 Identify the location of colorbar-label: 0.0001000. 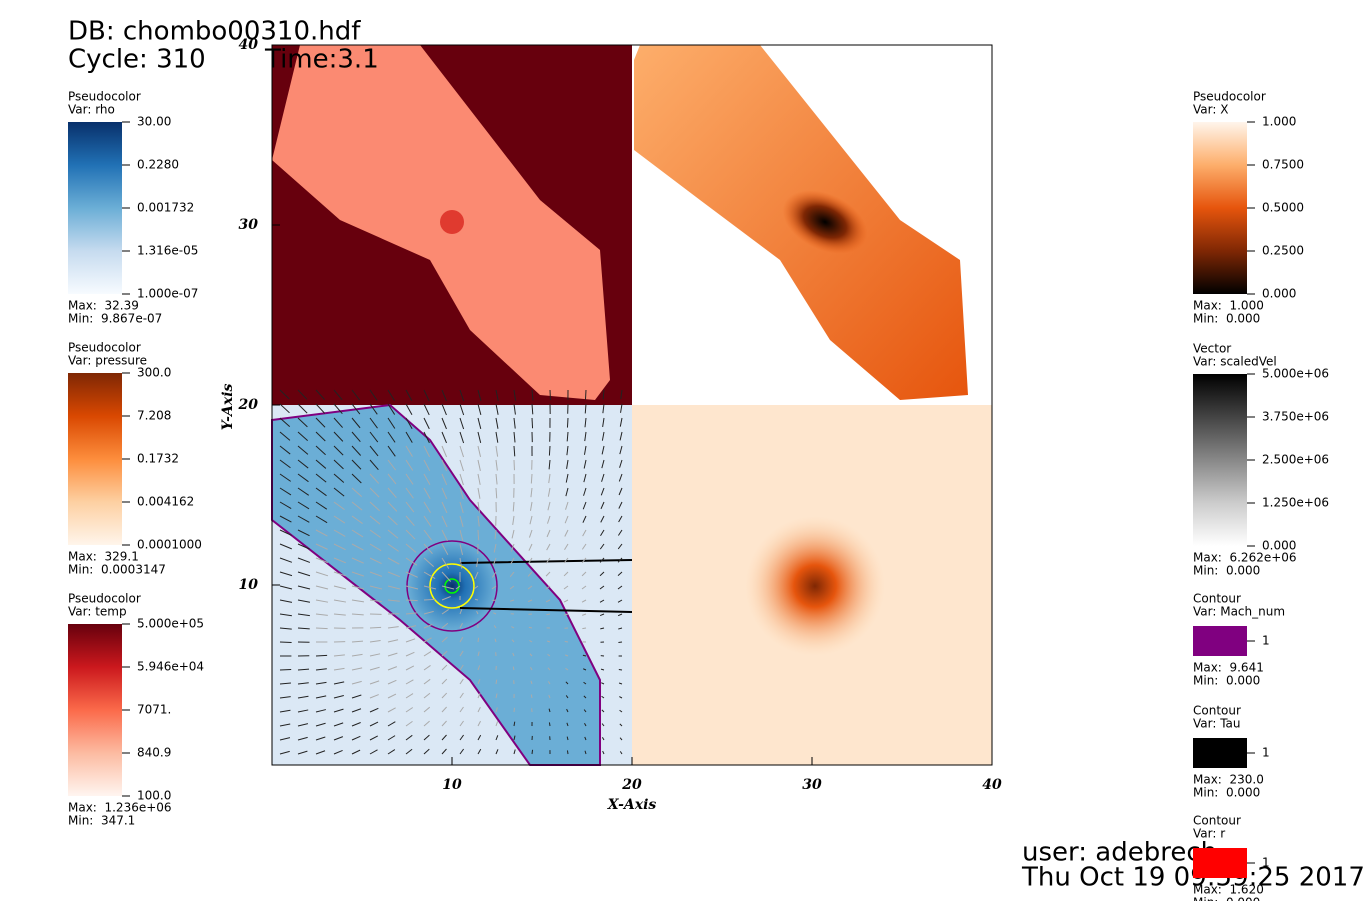
(169, 545).